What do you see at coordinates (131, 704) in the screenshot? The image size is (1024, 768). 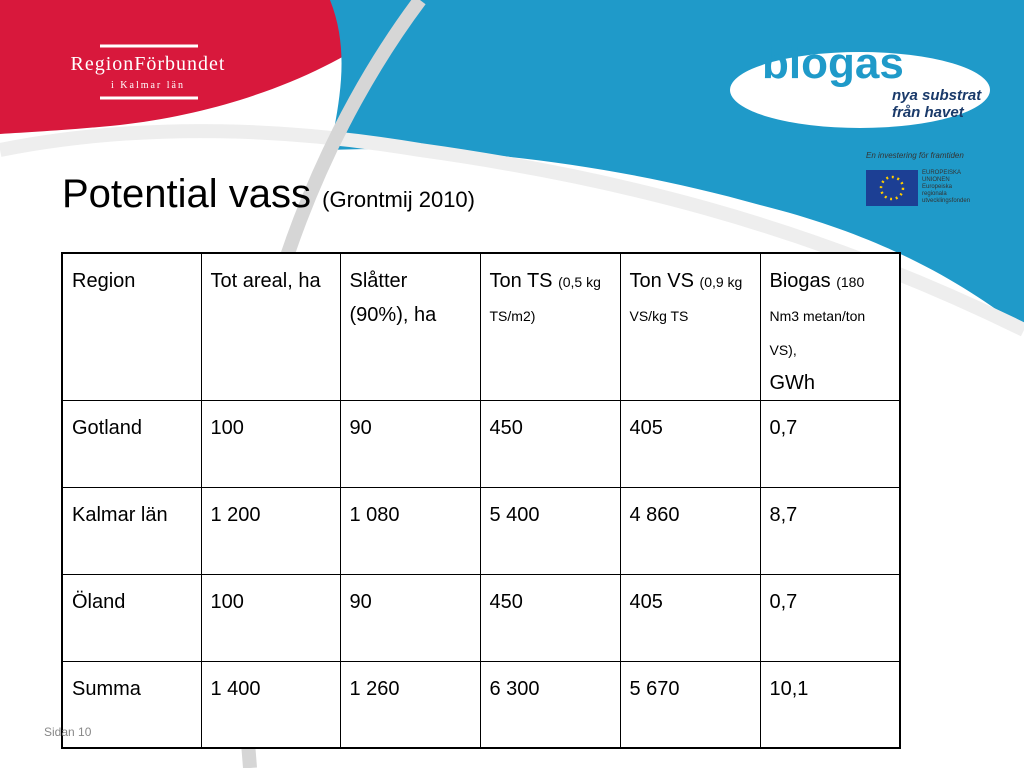 I see `table-cell: Summa` at bounding box center [131, 704].